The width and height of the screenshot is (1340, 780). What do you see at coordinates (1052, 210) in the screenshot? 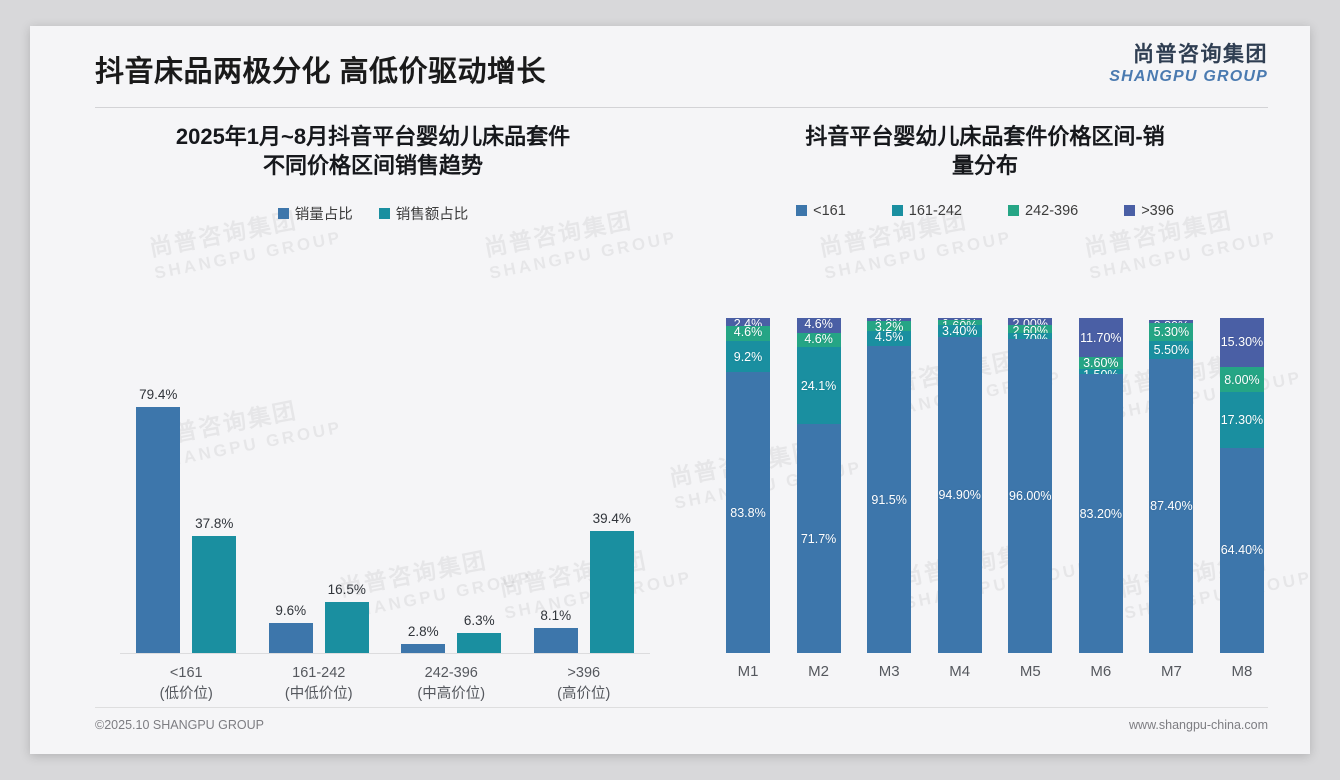
I see `legend-label: 242-396` at bounding box center [1052, 210].